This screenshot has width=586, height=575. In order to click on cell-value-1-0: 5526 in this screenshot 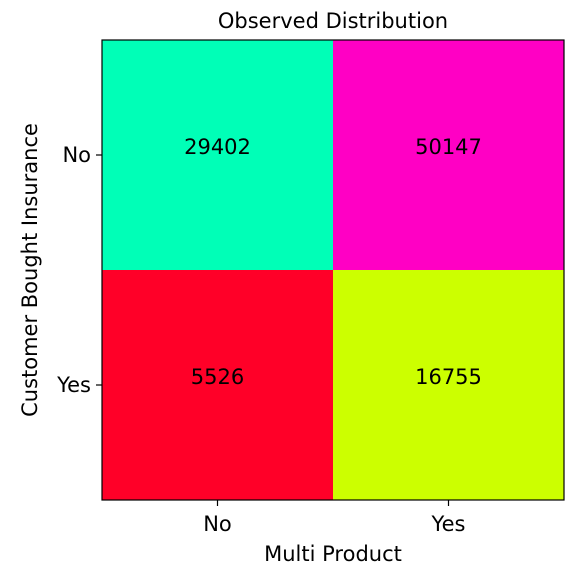, I will do `click(217, 377)`.